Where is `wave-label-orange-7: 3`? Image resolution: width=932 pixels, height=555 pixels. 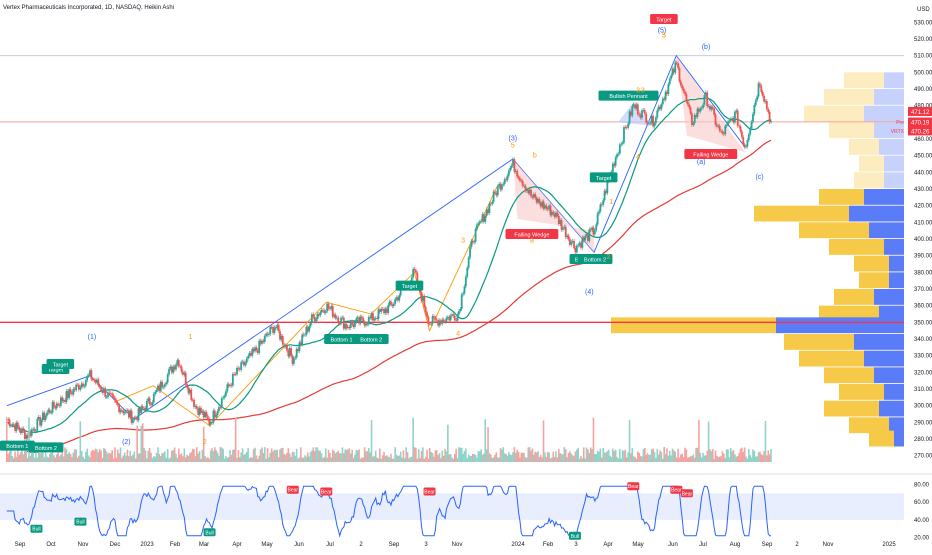 wave-label-orange-7: 3 is located at coordinates (638, 90).